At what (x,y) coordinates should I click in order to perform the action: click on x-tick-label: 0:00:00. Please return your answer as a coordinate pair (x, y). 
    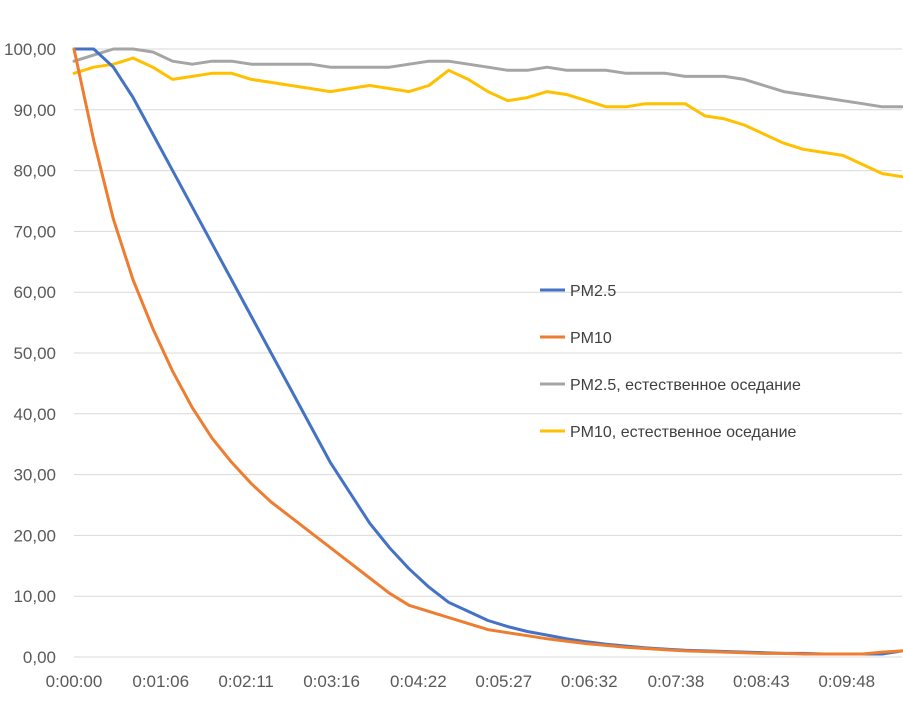
    Looking at the image, I should click on (74, 681).